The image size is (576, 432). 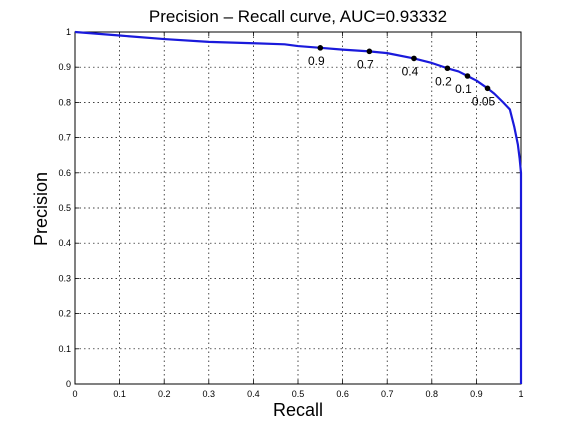 What do you see at coordinates (298, 394) in the screenshot?
I see `x-tick-label: 0.5` at bounding box center [298, 394].